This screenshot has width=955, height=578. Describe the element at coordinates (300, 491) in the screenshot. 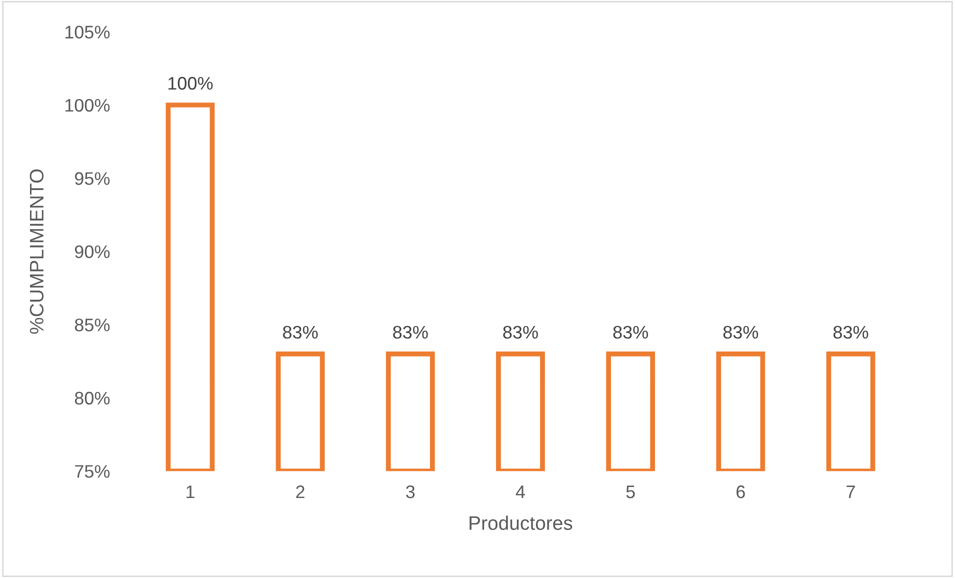

I see `x-tick-label: 2` at that location.